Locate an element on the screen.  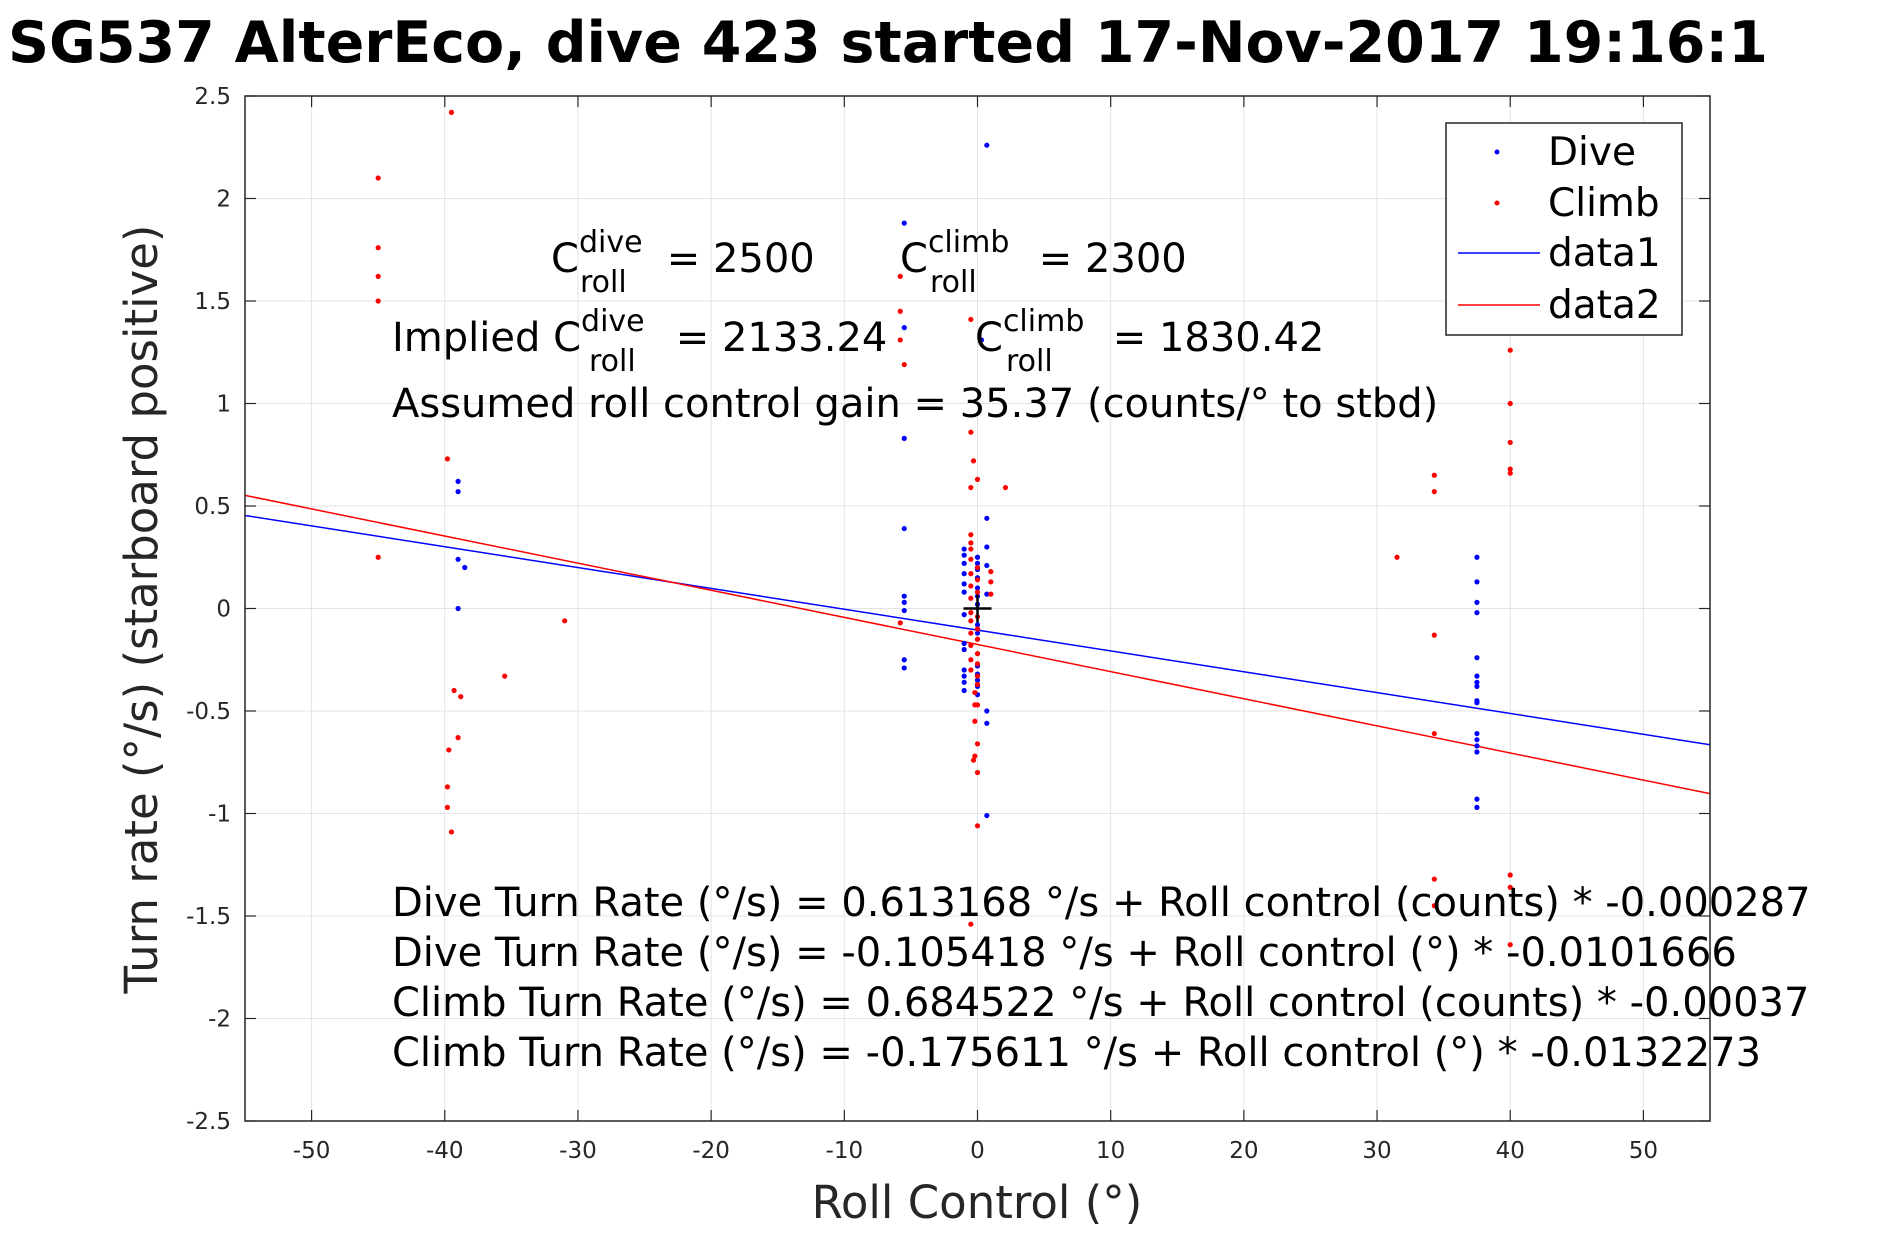
implied-climb-sup: climb is located at coordinates (1043, 321).